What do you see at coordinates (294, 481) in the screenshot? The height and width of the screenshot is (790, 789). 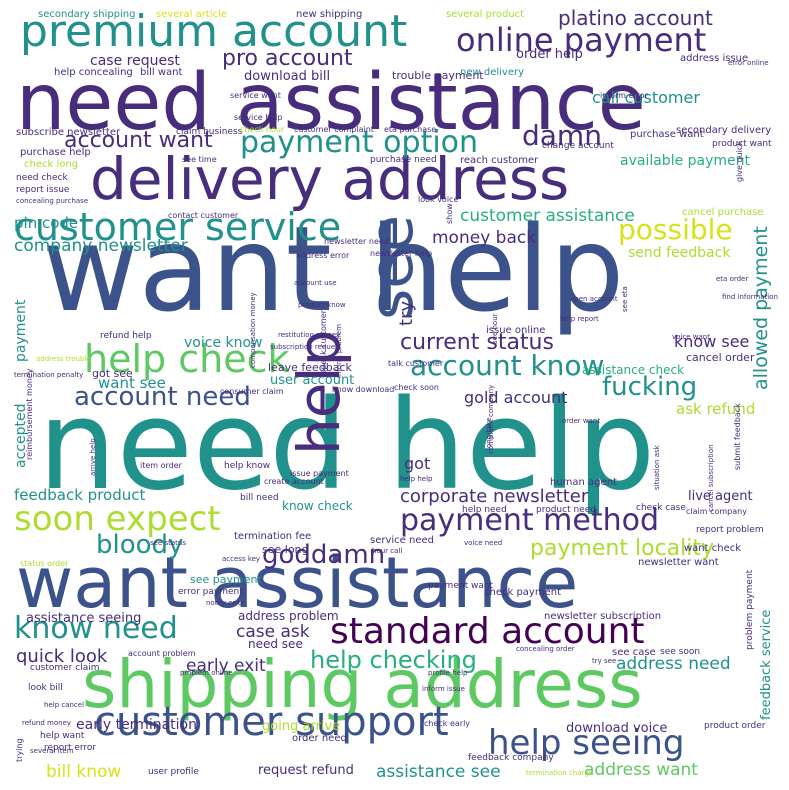 I see `word: create account` at bounding box center [294, 481].